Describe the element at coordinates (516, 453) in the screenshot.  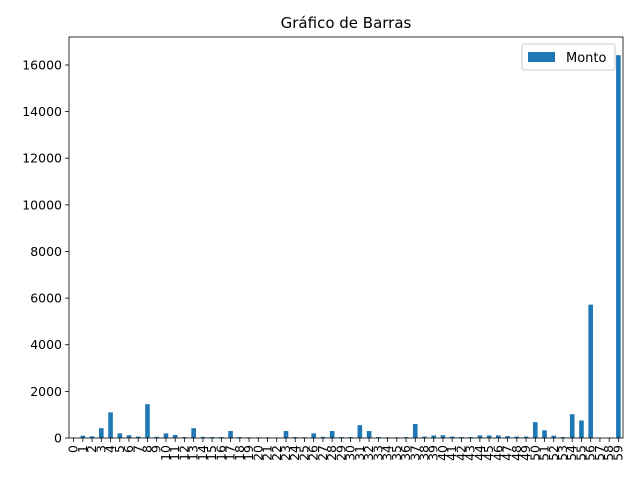
I see `x-tick-label: 48` at that location.